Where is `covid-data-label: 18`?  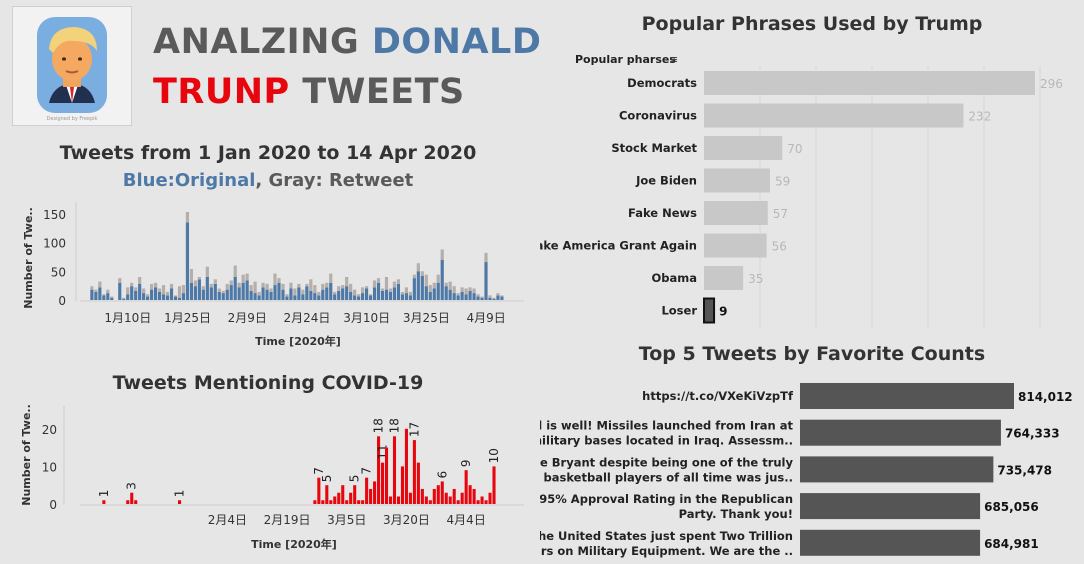 covid-data-label: 18 is located at coordinates (394, 425).